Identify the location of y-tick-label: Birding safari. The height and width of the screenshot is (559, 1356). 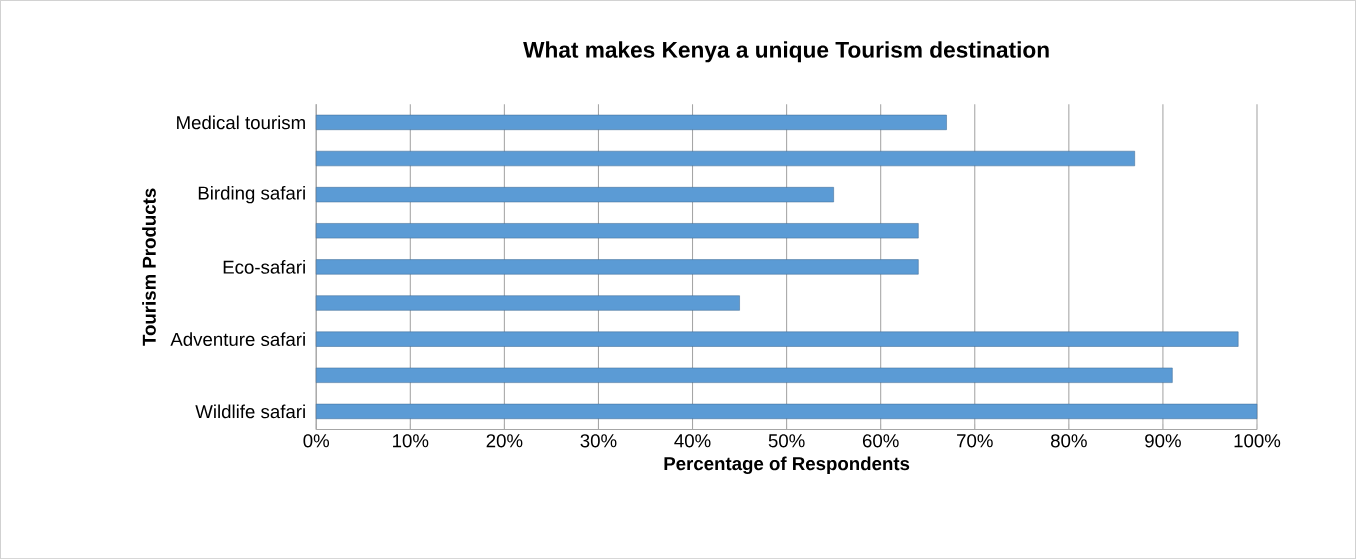
(251, 194).